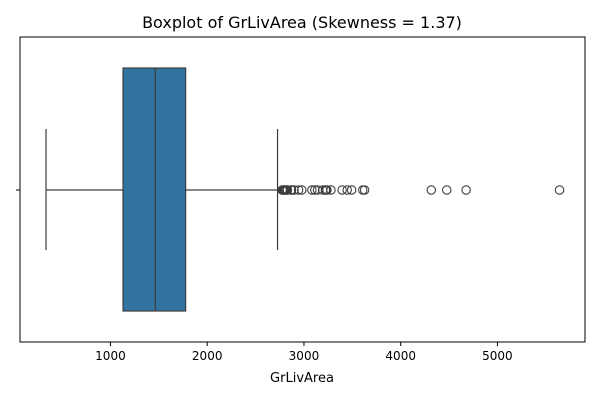 The image size is (600, 400). Describe the element at coordinates (304, 356) in the screenshot. I see `x-tick-label-3000: 3000` at that location.